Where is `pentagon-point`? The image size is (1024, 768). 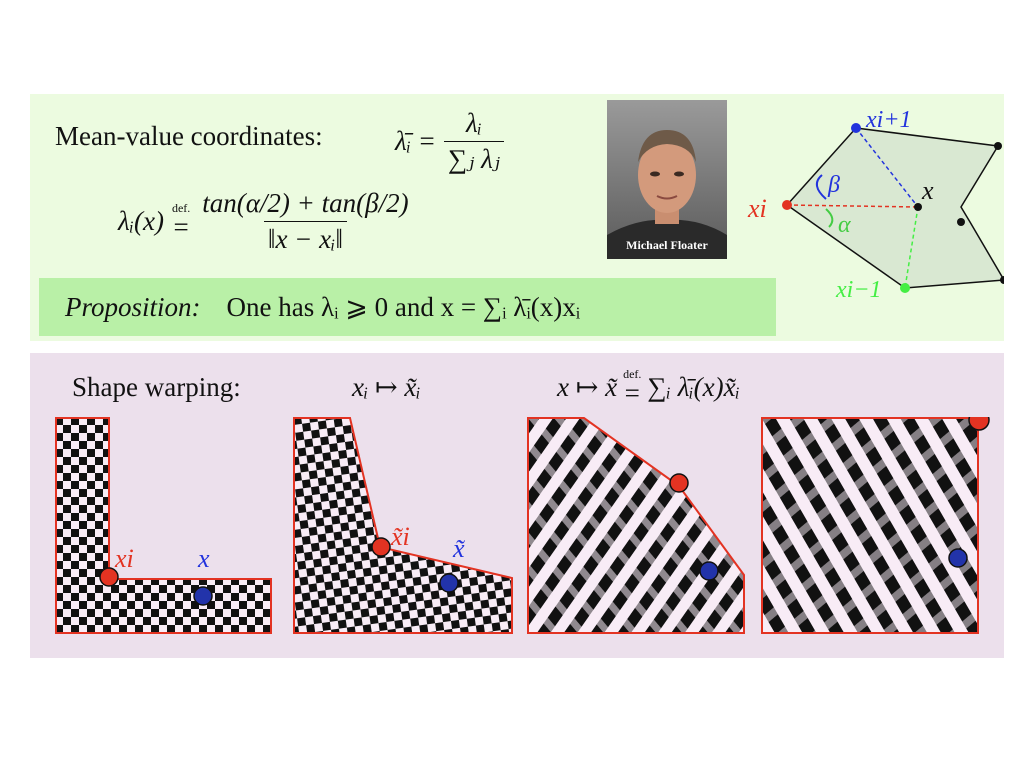
pentagon-point is located at coordinates (709, 571).